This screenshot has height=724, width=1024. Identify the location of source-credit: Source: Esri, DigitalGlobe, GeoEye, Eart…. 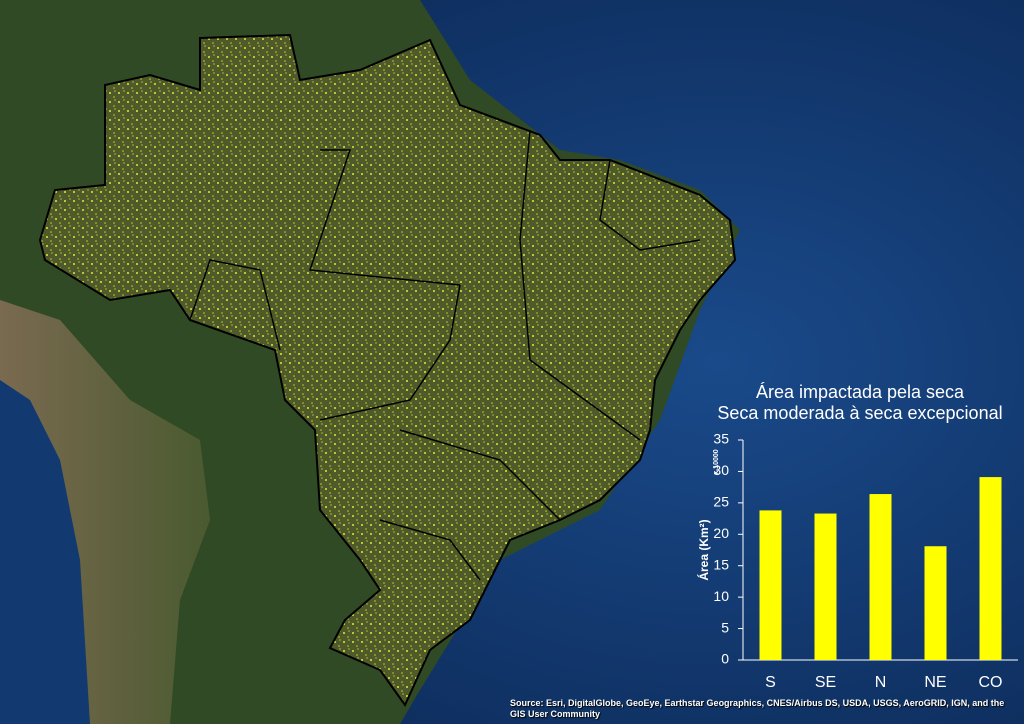
(757, 708).